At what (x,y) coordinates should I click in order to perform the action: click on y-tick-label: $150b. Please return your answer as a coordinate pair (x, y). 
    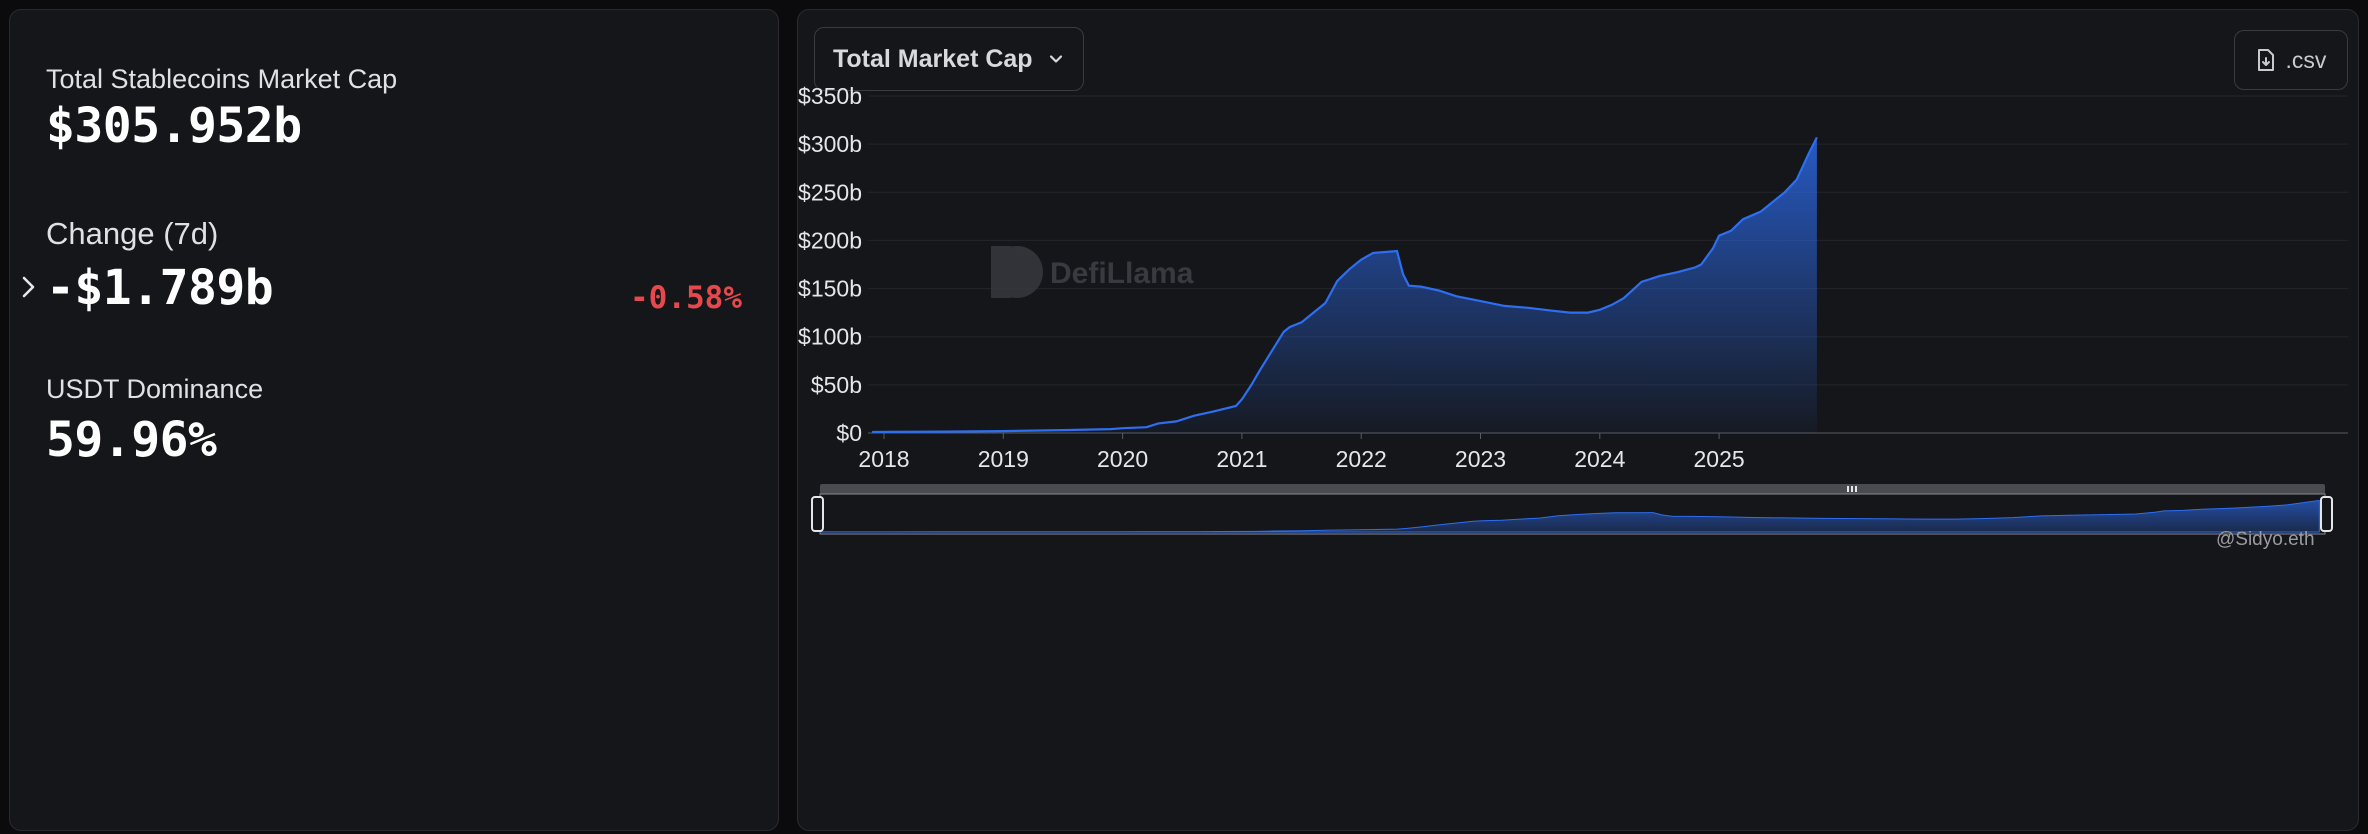
    Looking at the image, I should click on (830, 289).